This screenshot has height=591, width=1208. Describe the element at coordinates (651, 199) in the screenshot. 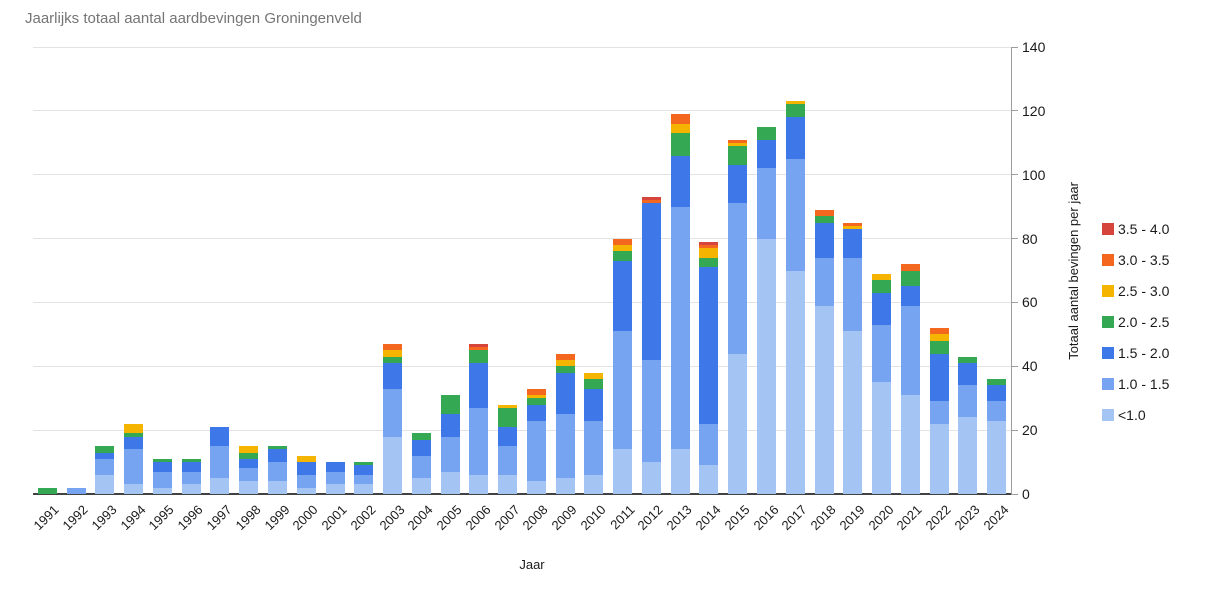

I see `bar-segment-2012-3.5-4.0` at that location.